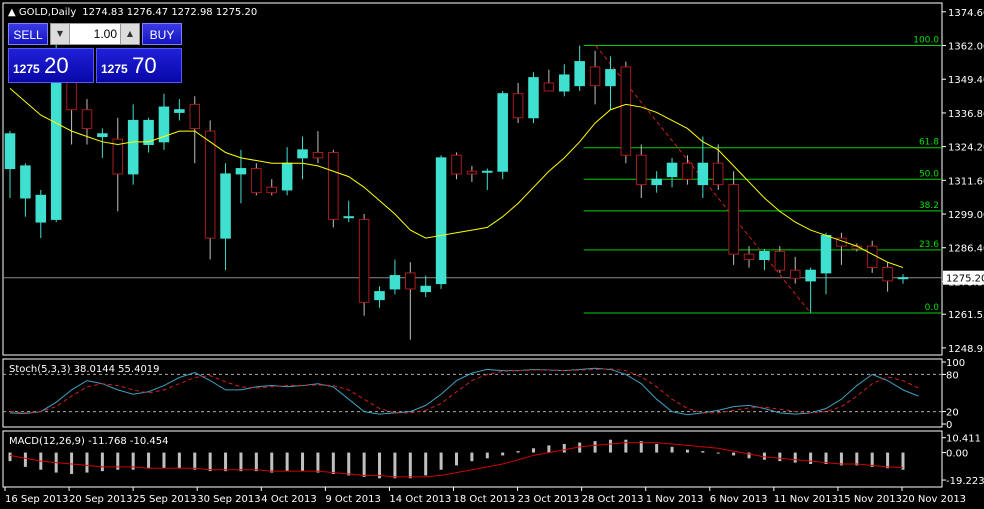  What do you see at coordinates (965, 481) in the screenshot?
I see `macd-tick-label: -19.223` at bounding box center [965, 481].